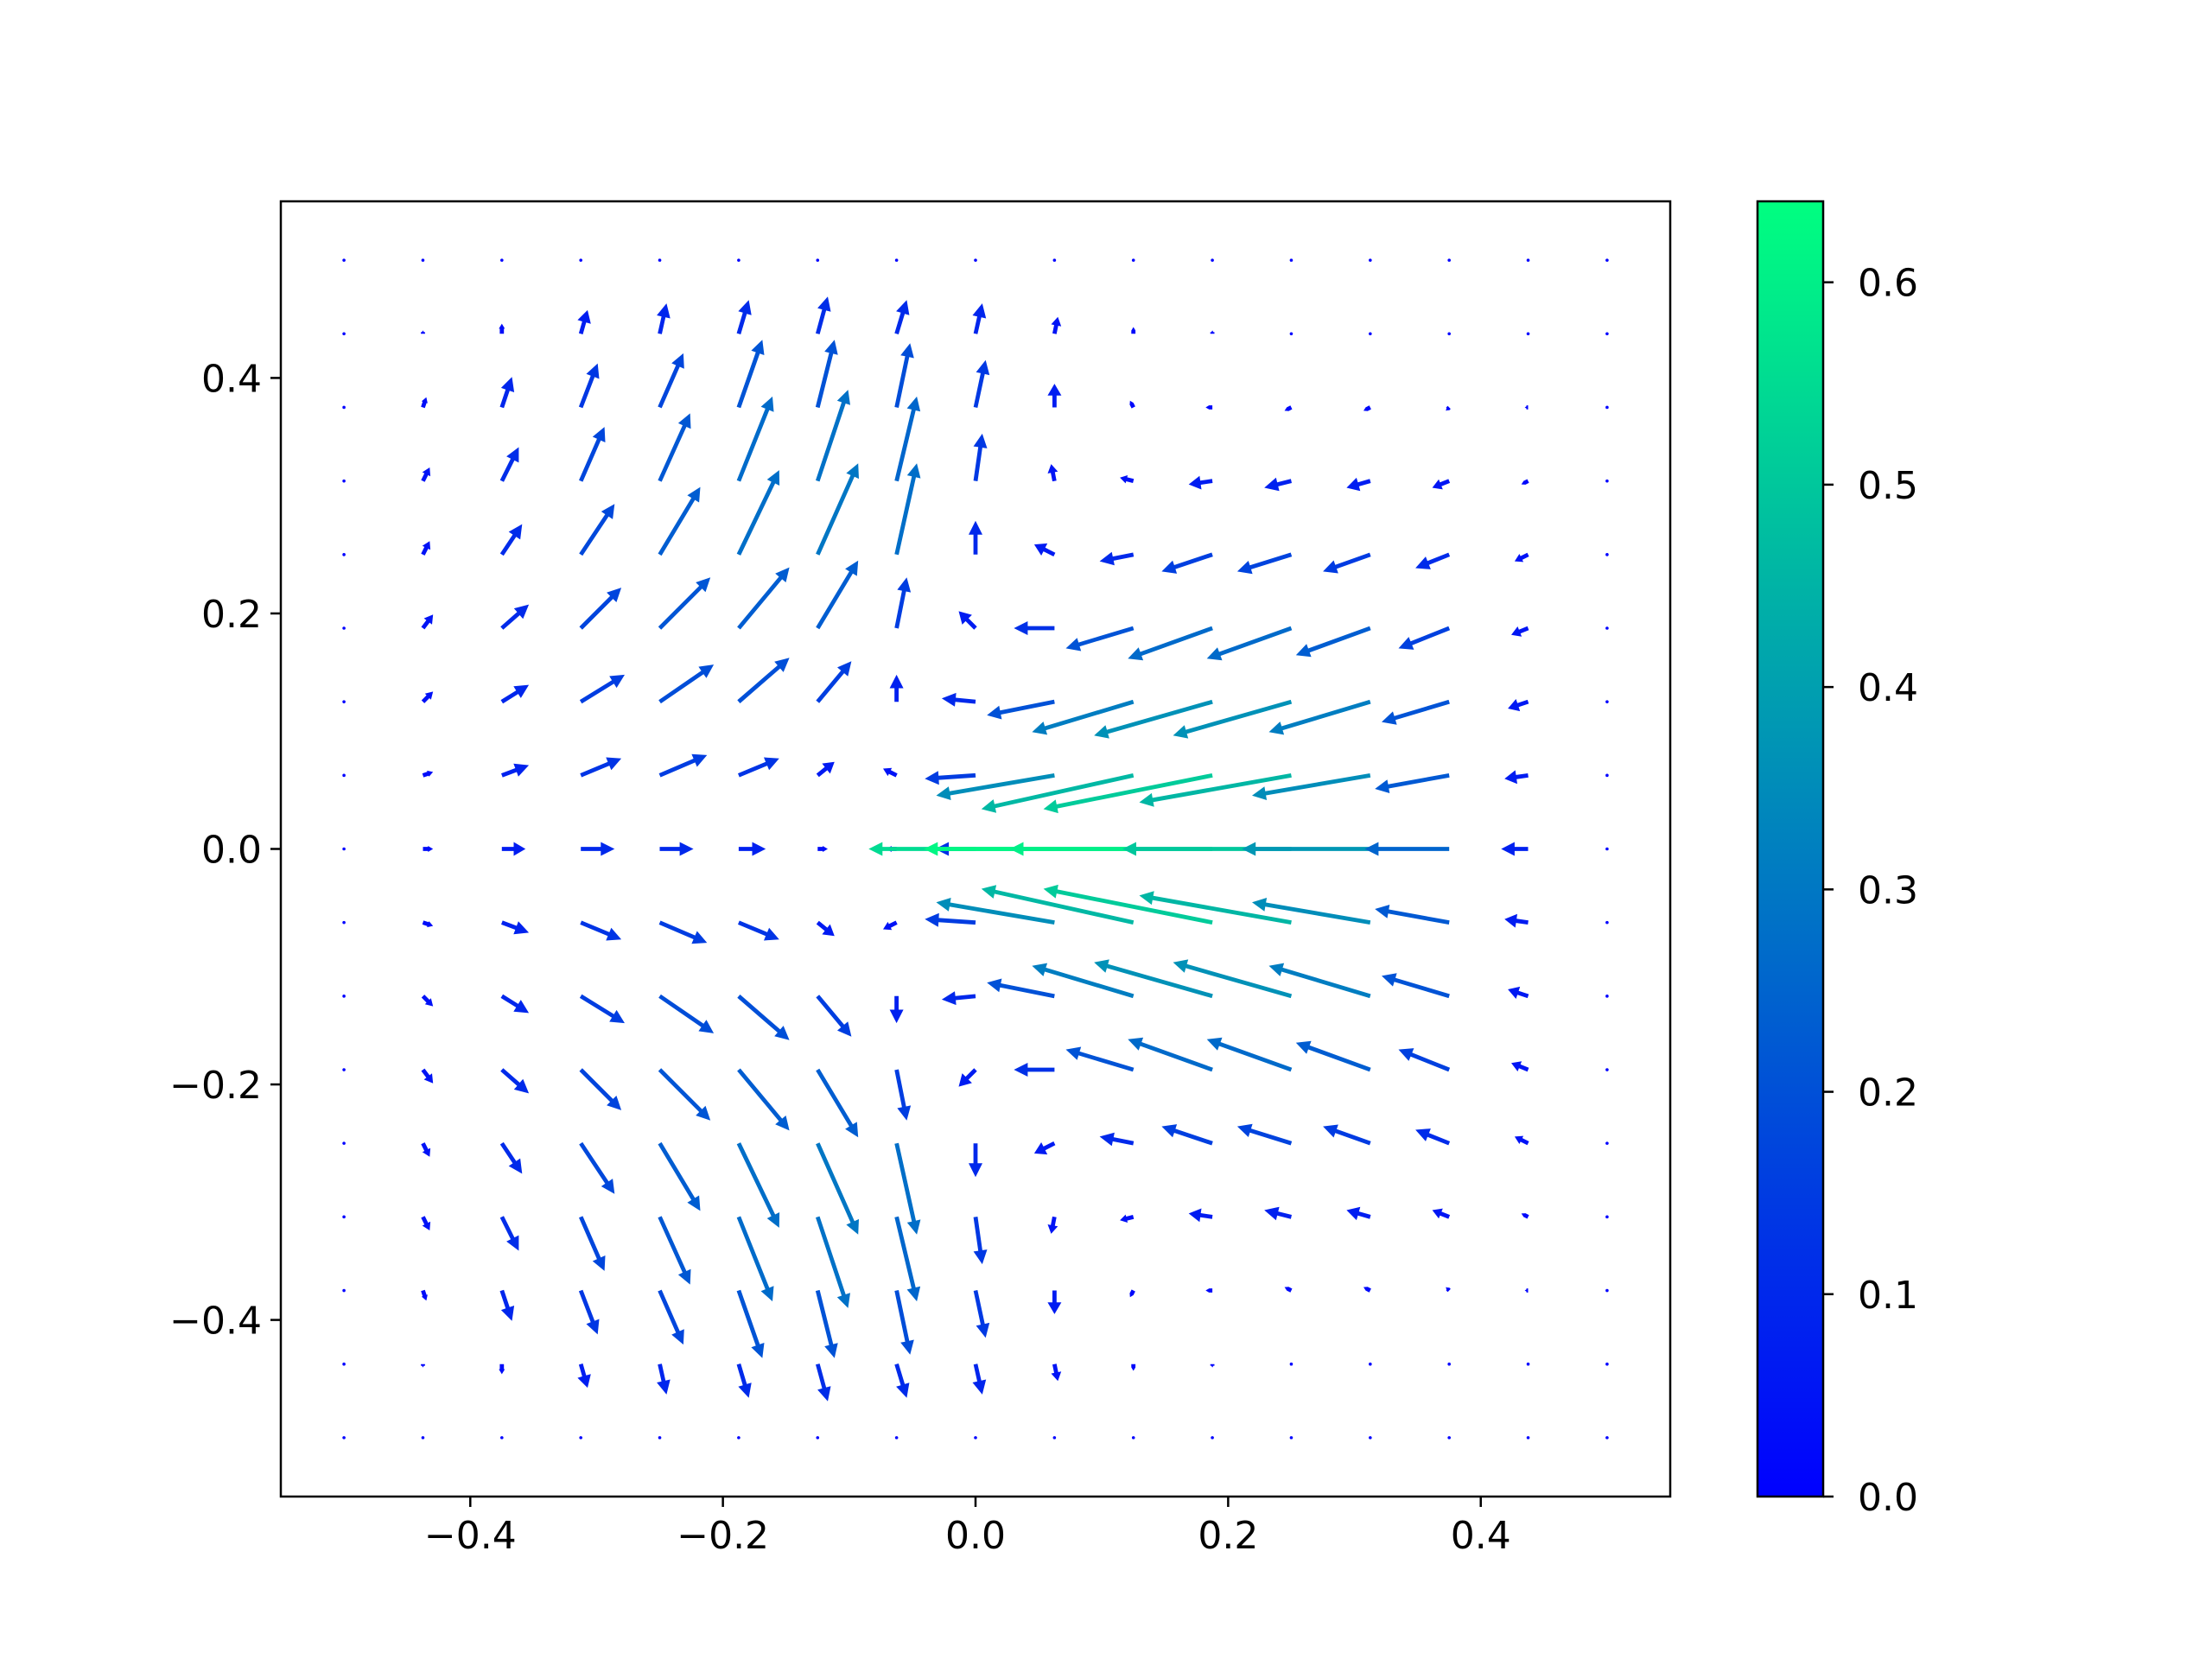  I want to click on colorbar, so click(1790, 849).